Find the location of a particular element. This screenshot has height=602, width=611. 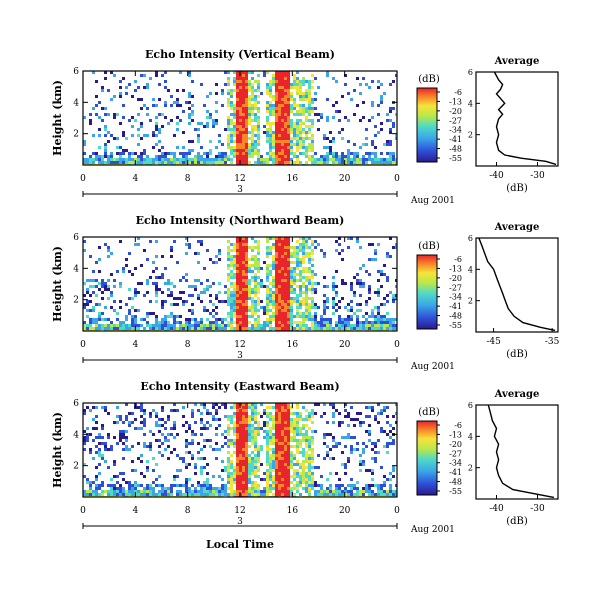

panel-title: Echo Intensity (Eastward Beam) is located at coordinates (239, 386).